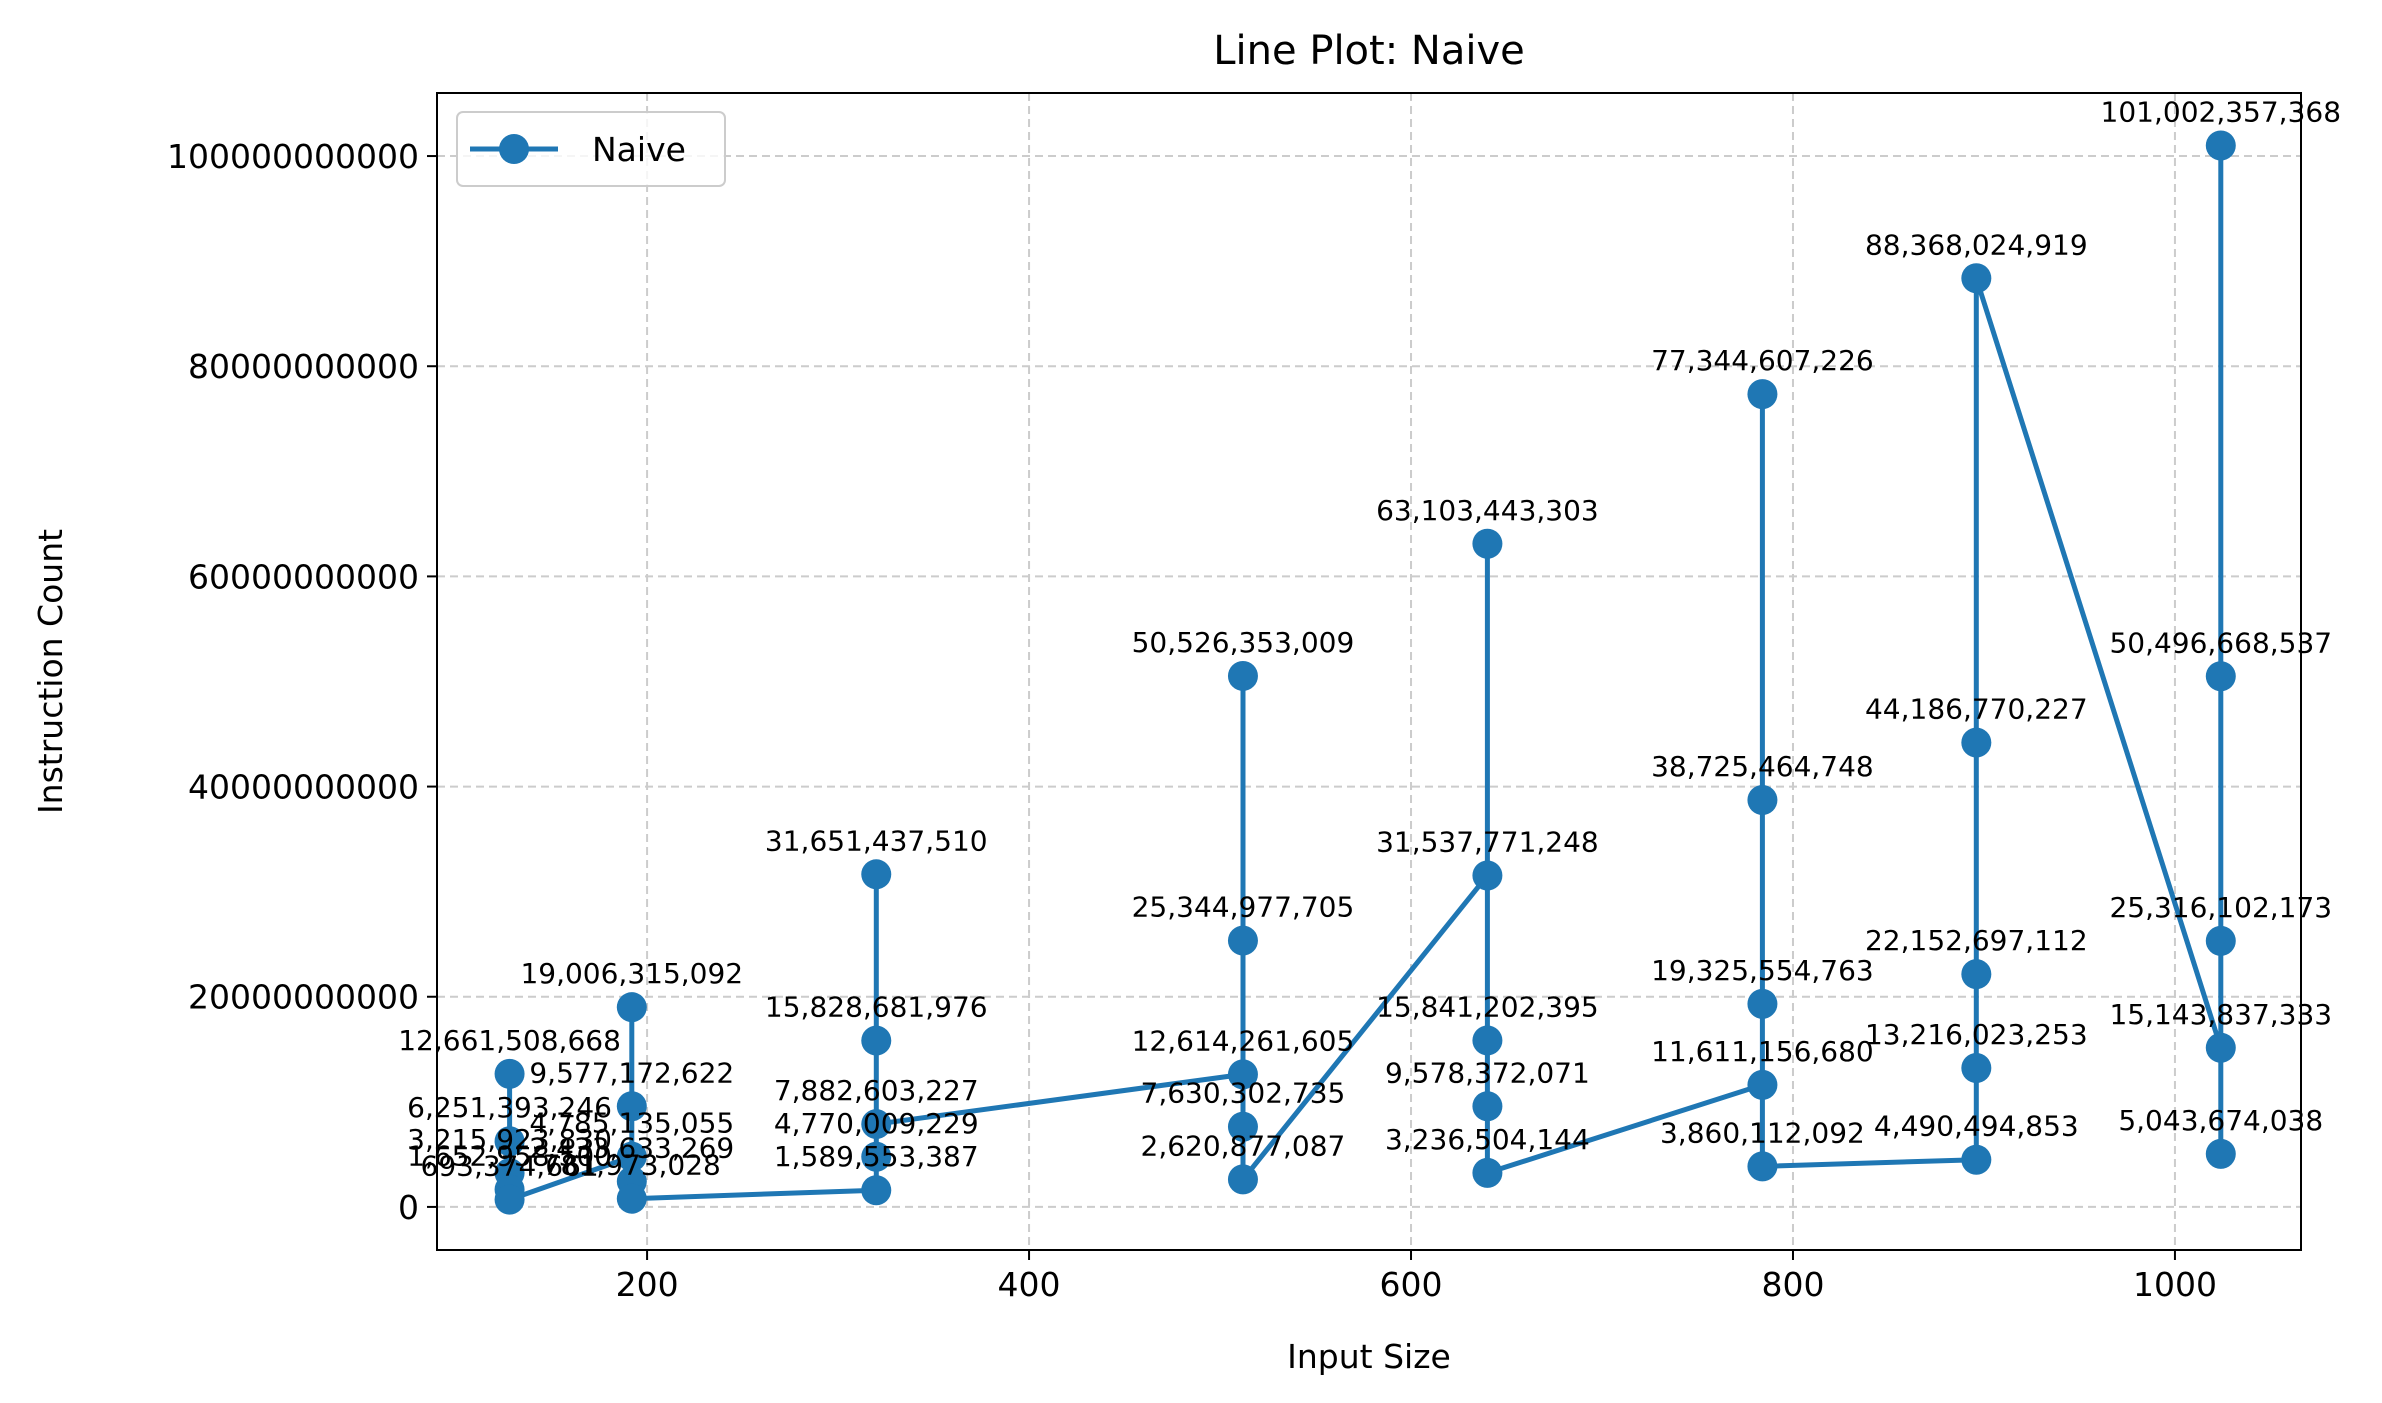 This screenshot has height=1403, width=2382. I want to click on x-tick-label: 400, so click(1029, 1284).